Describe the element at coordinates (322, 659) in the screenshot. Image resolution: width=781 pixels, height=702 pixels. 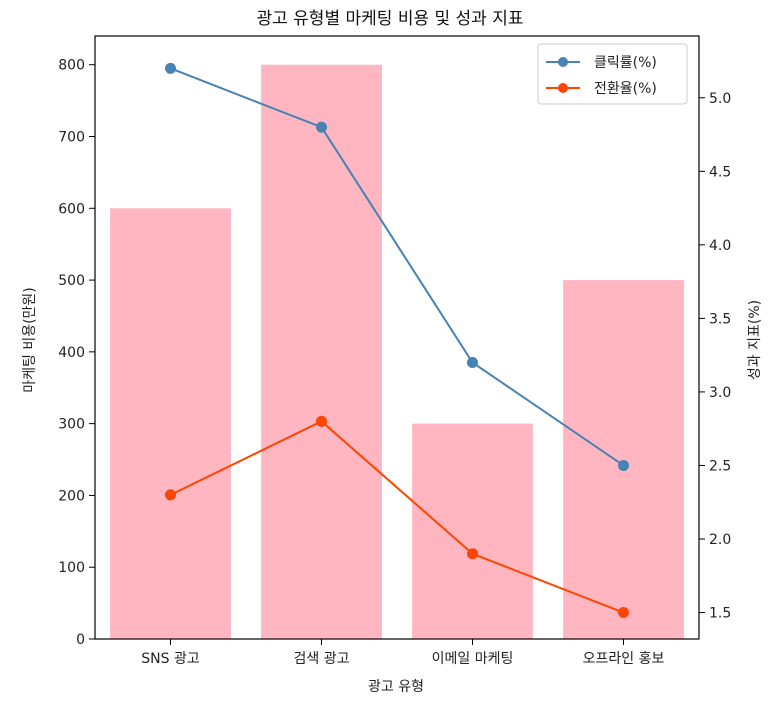
I see `x-tick-label: 검색 광고` at that location.